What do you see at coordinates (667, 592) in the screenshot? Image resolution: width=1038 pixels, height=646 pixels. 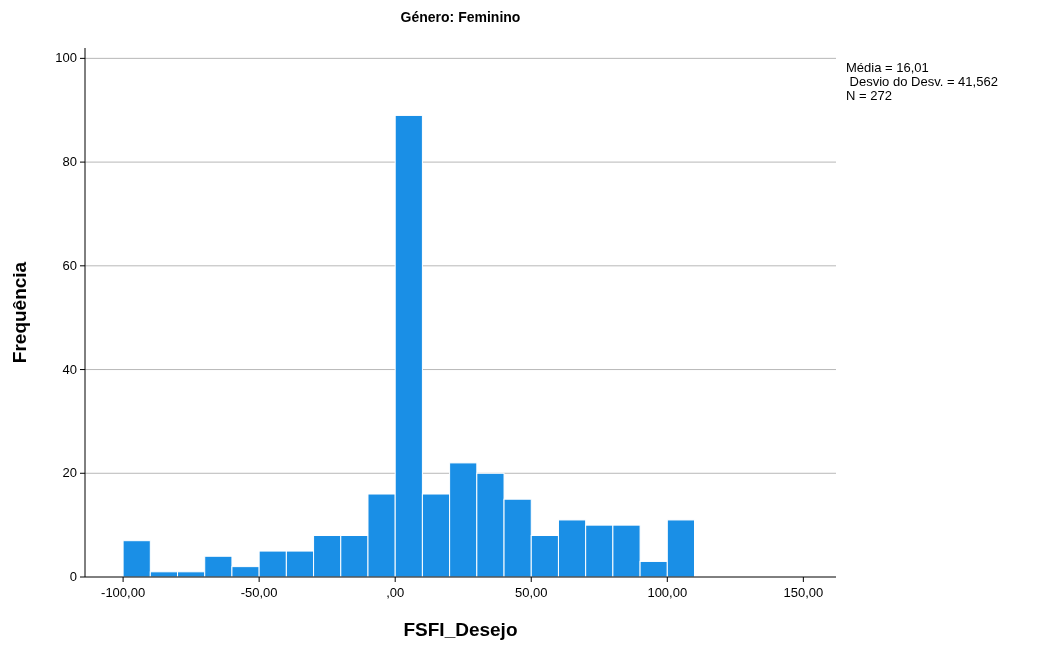 I see `x-tick-label: 100,00` at bounding box center [667, 592].